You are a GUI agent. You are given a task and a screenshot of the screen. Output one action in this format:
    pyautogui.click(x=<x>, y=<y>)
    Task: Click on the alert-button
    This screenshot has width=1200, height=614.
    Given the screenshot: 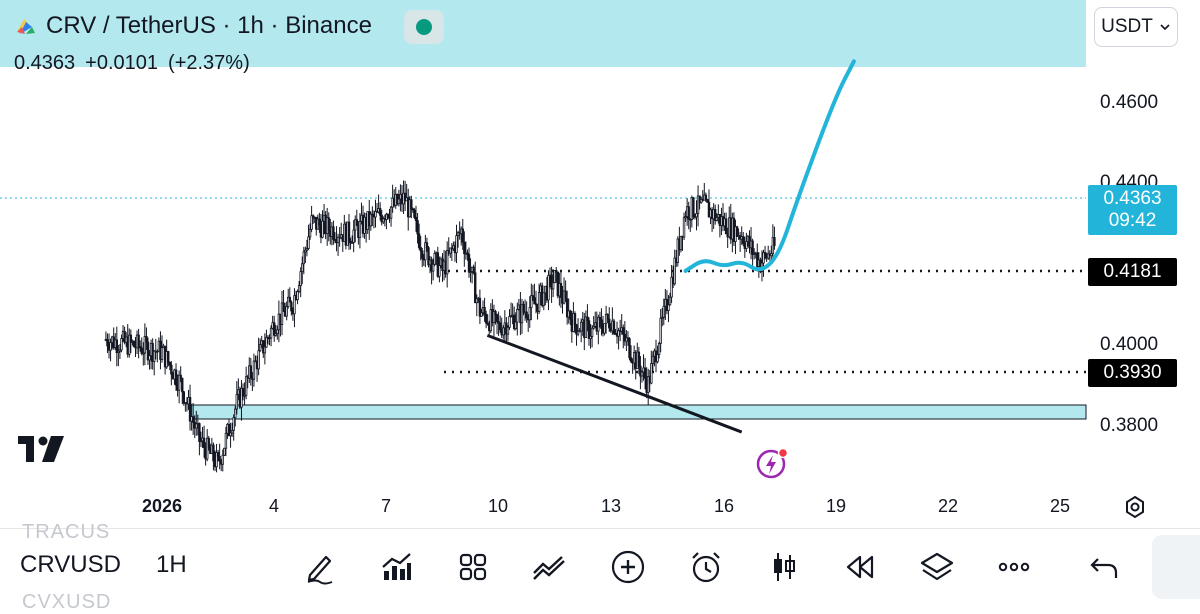 What is the action you would take?
    pyautogui.click(x=706, y=567)
    